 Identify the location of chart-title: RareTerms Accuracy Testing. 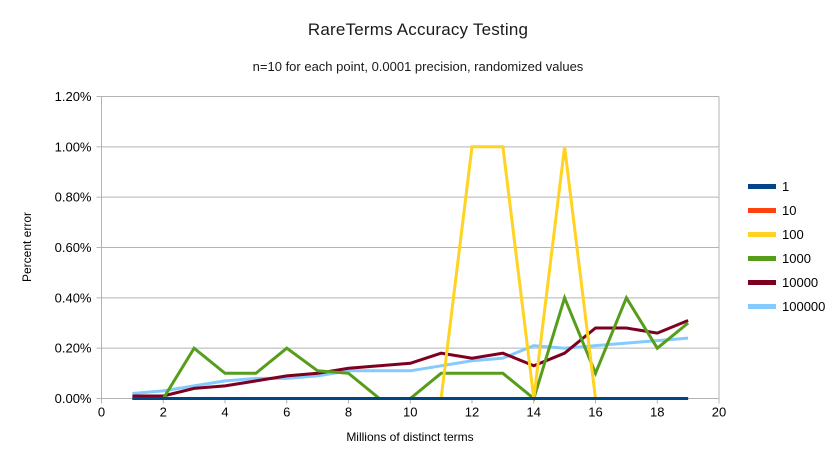
(418, 29).